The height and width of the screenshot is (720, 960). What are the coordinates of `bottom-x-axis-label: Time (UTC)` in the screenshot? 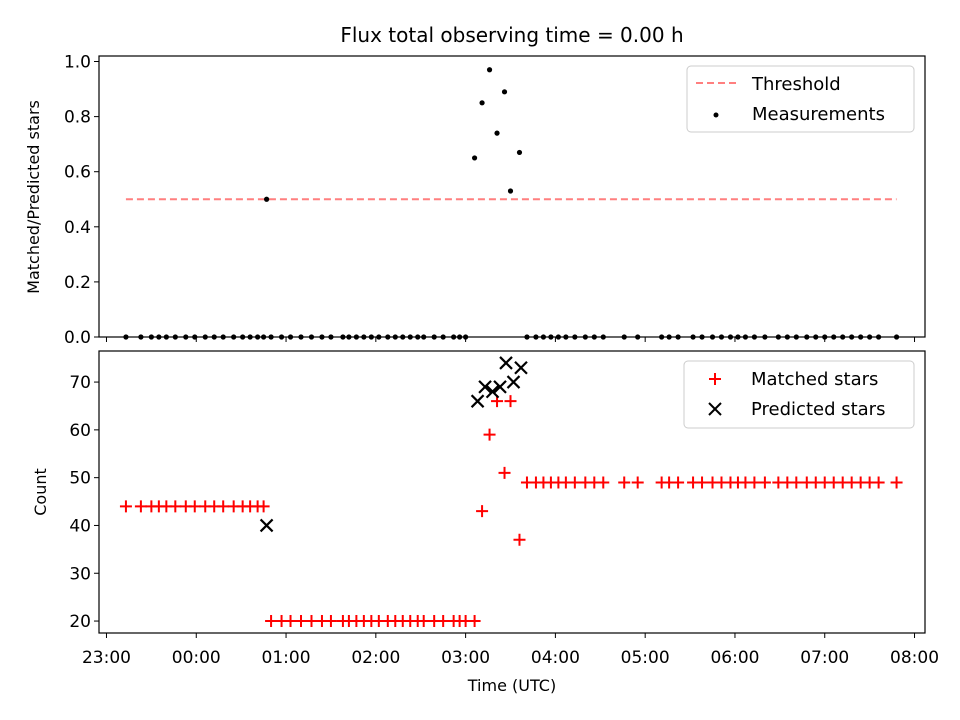 It's located at (511, 685).